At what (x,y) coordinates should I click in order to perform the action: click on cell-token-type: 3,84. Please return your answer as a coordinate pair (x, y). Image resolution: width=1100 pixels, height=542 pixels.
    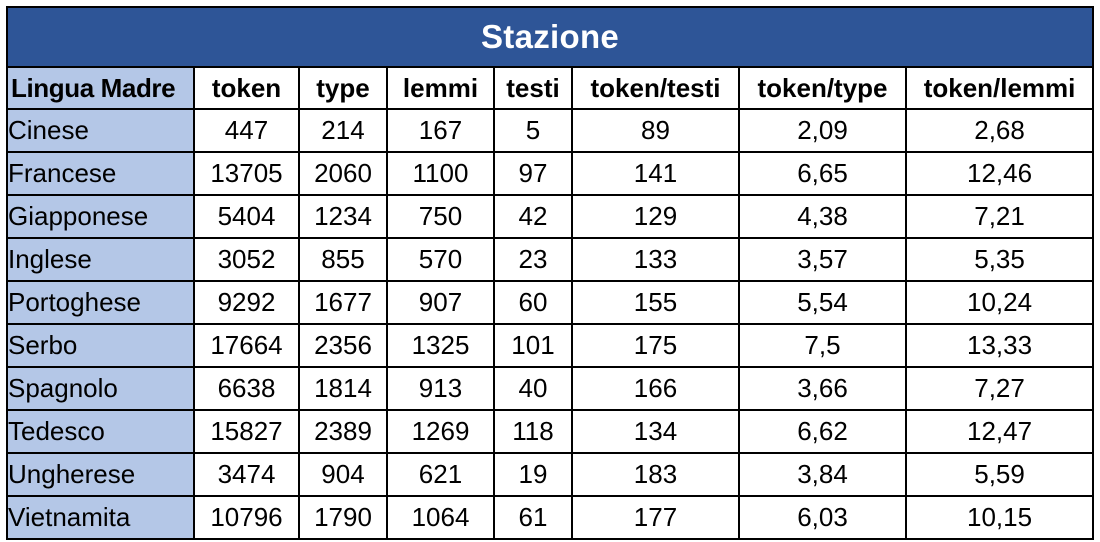
    Looking at the image, I should click on (822, 474).